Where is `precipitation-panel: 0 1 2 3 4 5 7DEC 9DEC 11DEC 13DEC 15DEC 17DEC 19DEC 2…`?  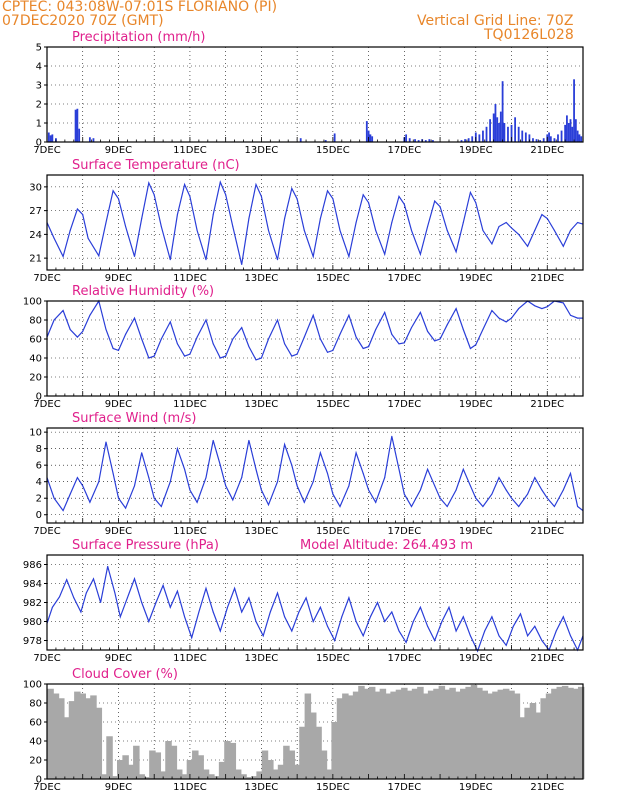 precipitation-panel: 0 1 2 3 4 5 7DEC 9DEC 11DEC 13DEC 15DEC 17DEC 19DEC 2… is located at coordinates (308, 93).